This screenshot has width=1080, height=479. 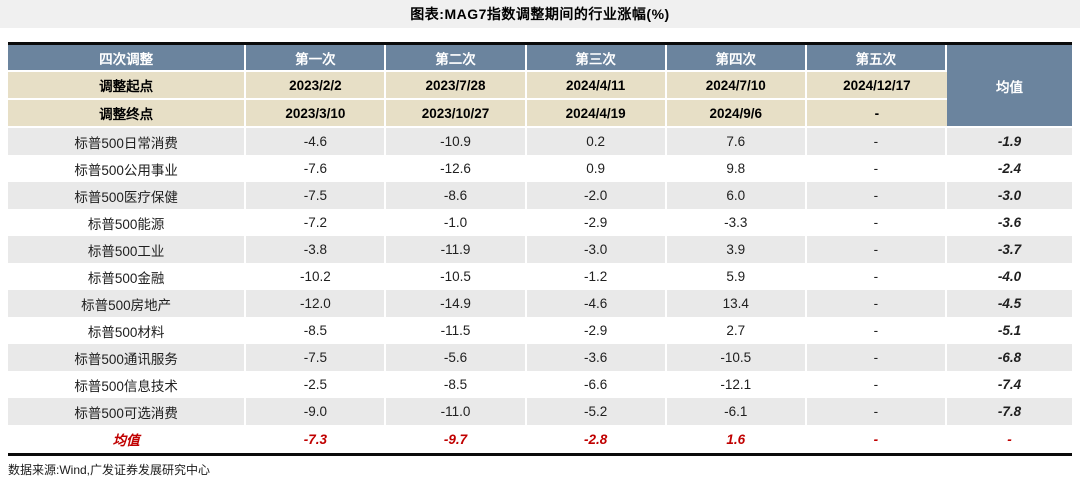 What do you see at coordinates (127, 249) in the screenshot?
I see `sector-label: 标普500工业` at bounding box center [127, 249].